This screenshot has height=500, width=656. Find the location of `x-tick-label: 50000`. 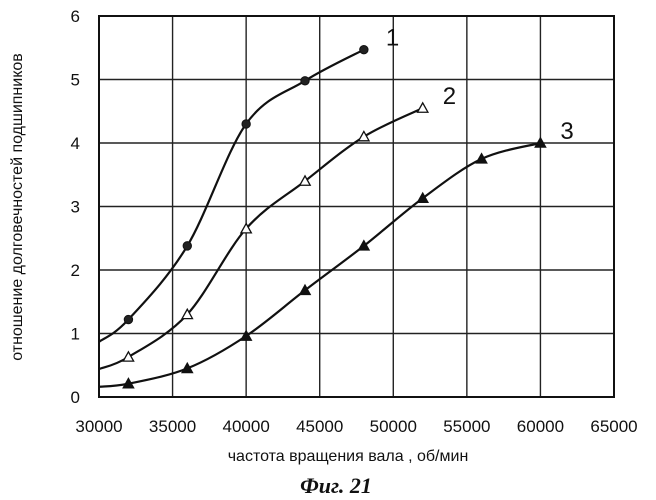

x-tick-label: 50000 is located at coordinates (393, 426).